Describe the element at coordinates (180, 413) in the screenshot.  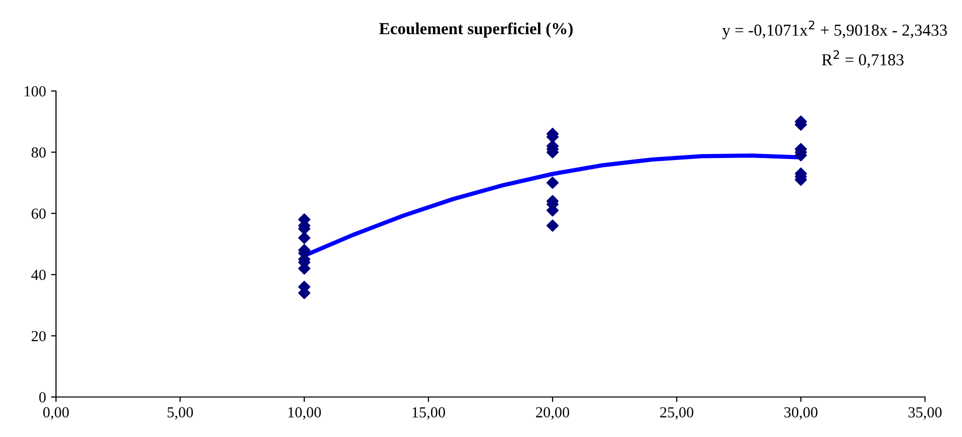
I see `x-tick-label: 5,00` at that location.